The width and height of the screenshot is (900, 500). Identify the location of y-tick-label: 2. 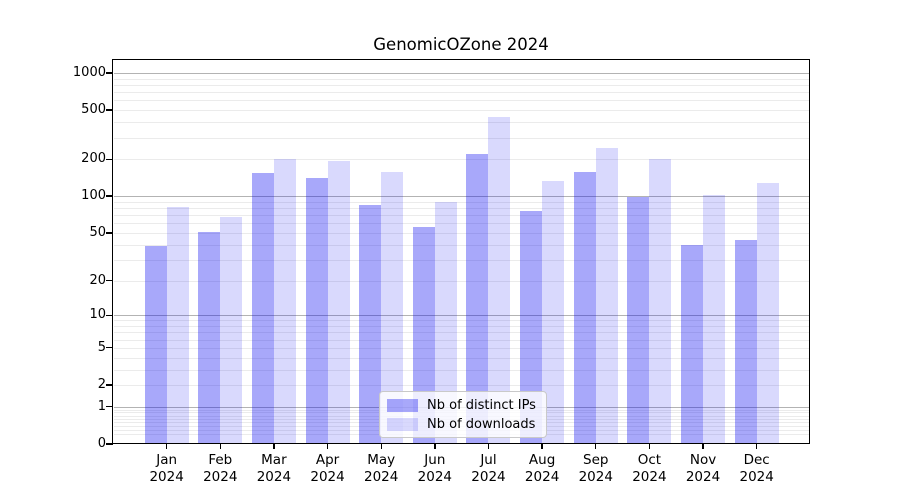
(101, 384).